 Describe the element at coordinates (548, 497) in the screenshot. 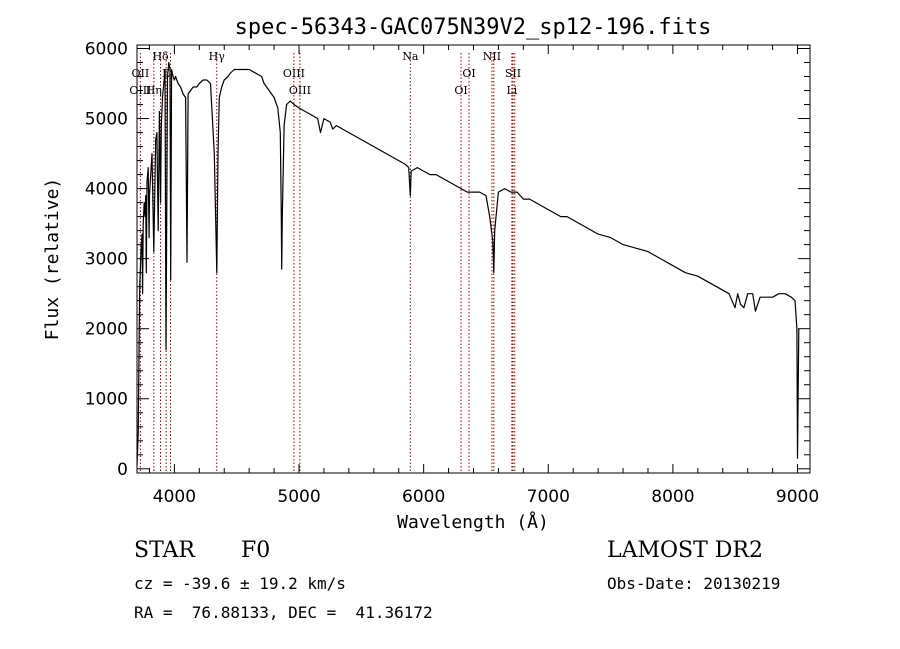

I see `x-tick-label: 7000` at that location.